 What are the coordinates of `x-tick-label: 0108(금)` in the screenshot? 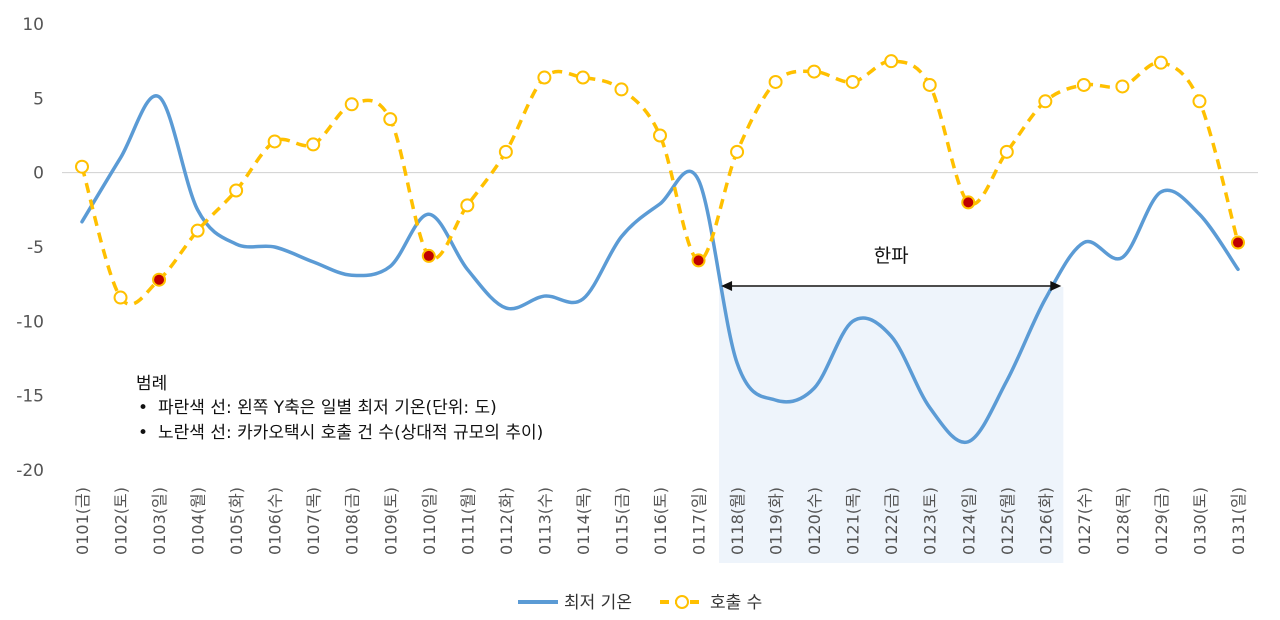 It's located at (352, 521).